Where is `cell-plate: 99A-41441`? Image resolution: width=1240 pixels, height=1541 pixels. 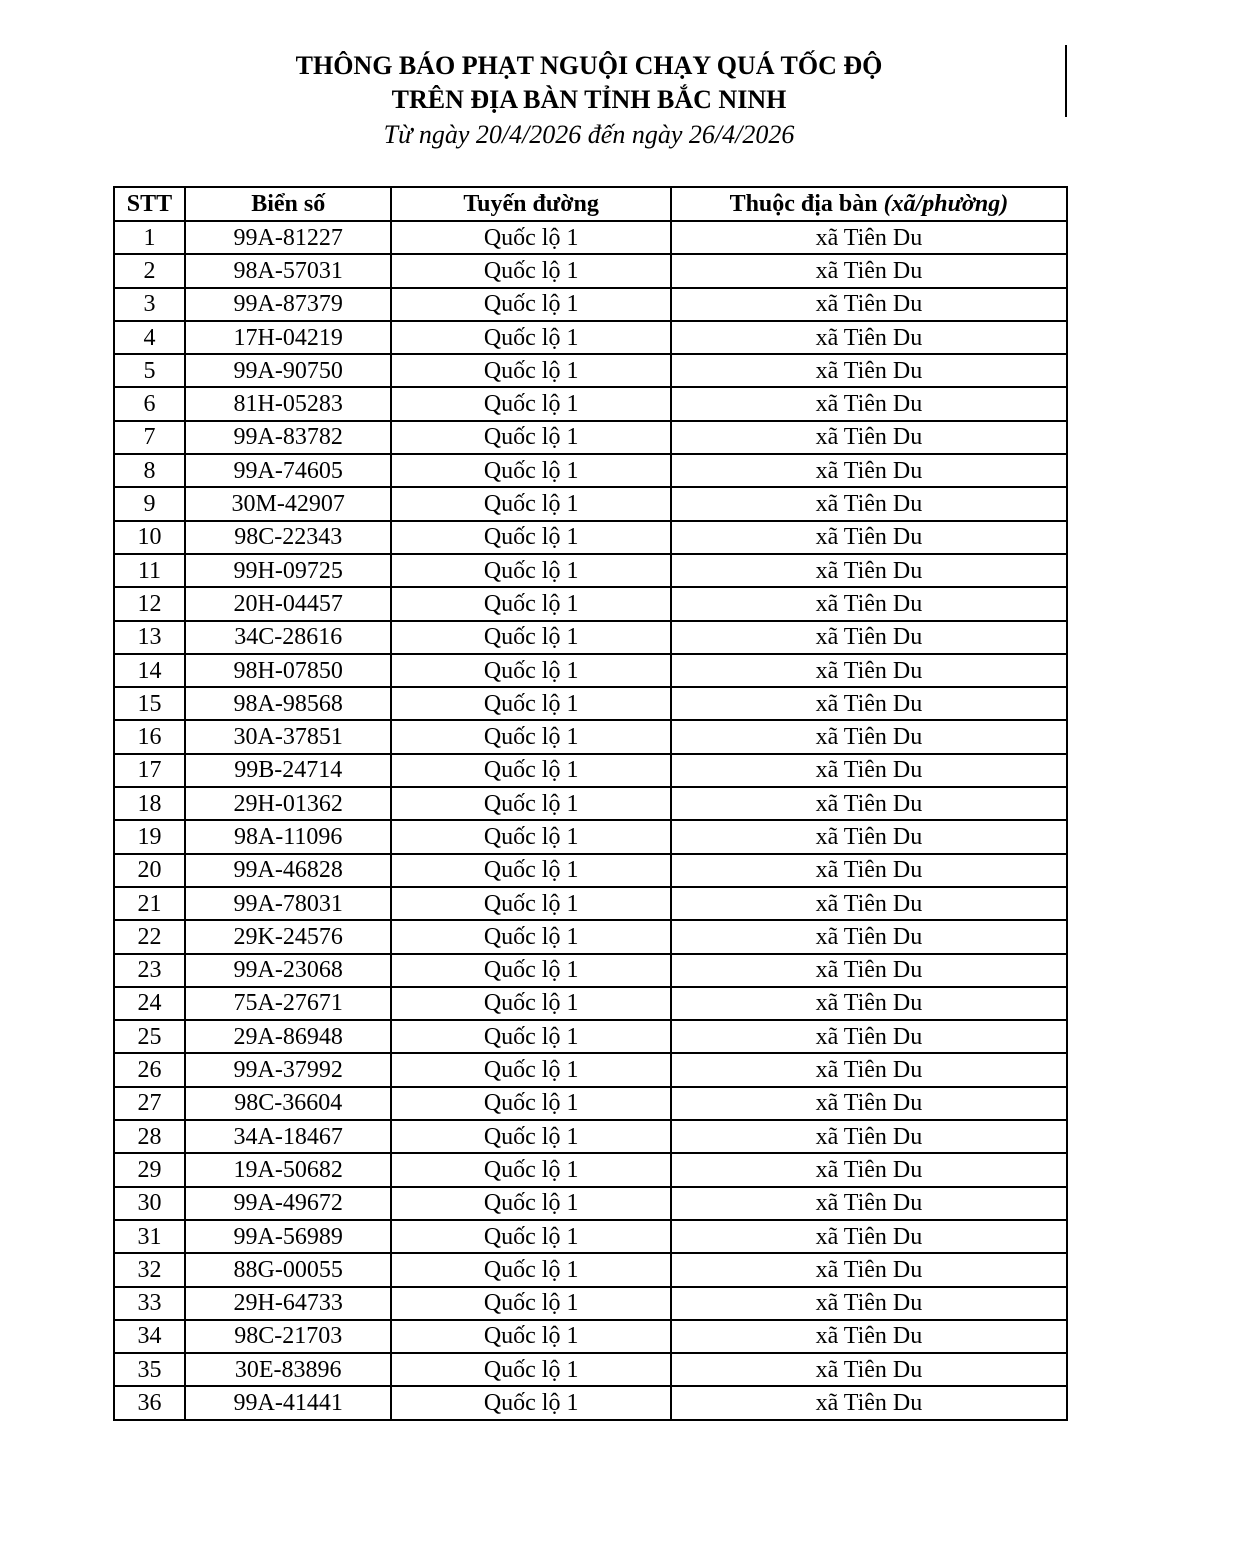 cell-plate: 99A-41441 is located at coordinates (288, 1403).